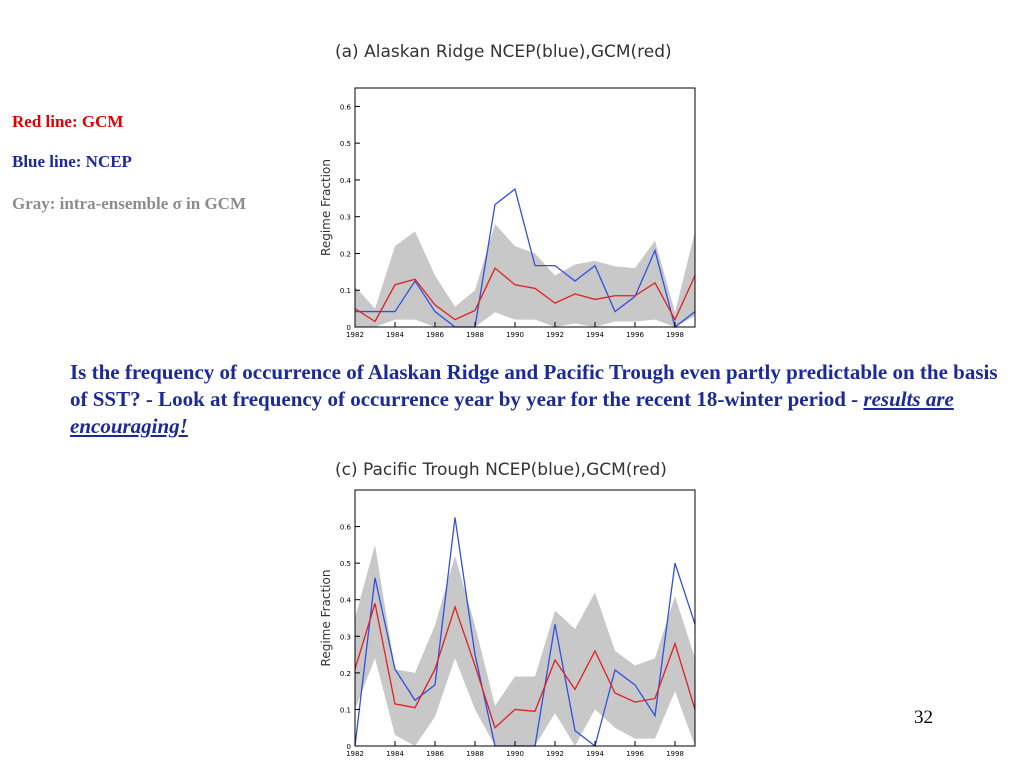 The image size is (1024, 768). What do you see at coordinates (501, 470) in the screenshot?
I see `chart-title: (c) Pacific Trough NCEP(blue),GCM(red)` at bounding box center [501, 470].